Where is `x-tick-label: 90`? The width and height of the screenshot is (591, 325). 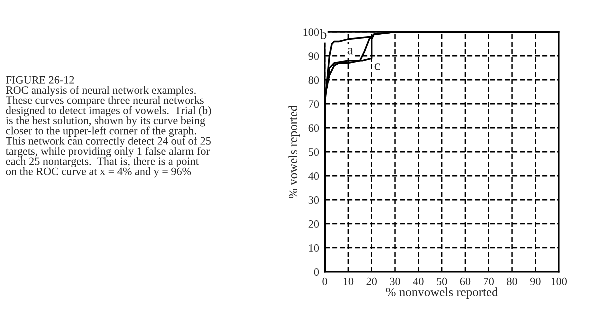
x-tick-label: 90 is located at coordinates (535, 282).